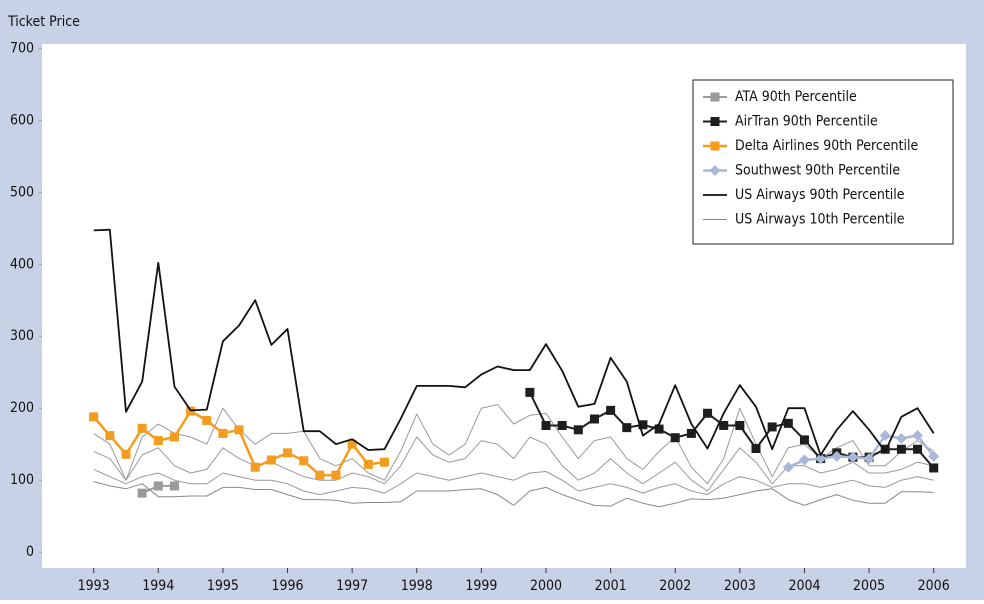 Image resolution: width=984 pixels, height=604 pixels. What do you see at coordinates (796, 97) in the screenshot?
I see `legend-label: ATA 90th Percentile` at bounding box center [796, 97].